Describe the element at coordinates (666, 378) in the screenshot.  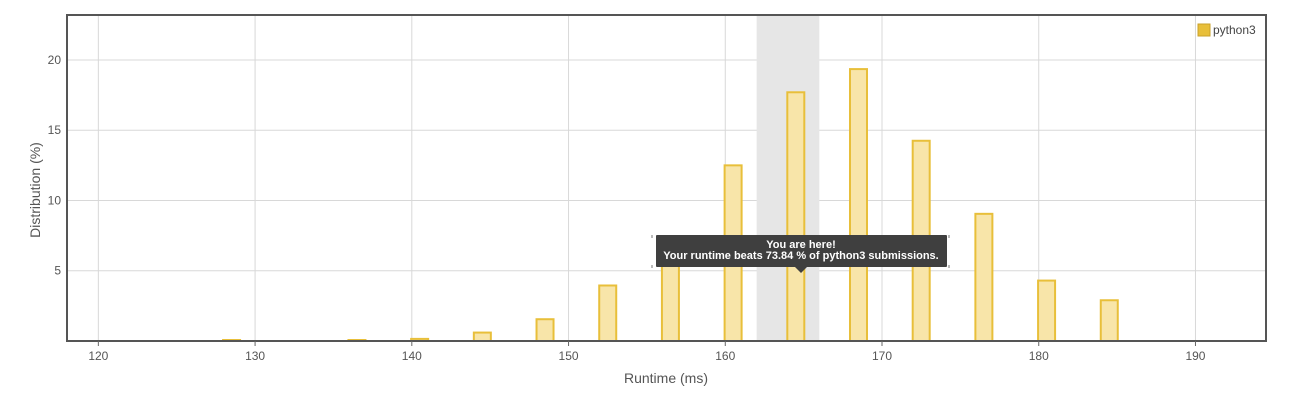
I see `x-axis-label: Runtime (ms)` at that location.